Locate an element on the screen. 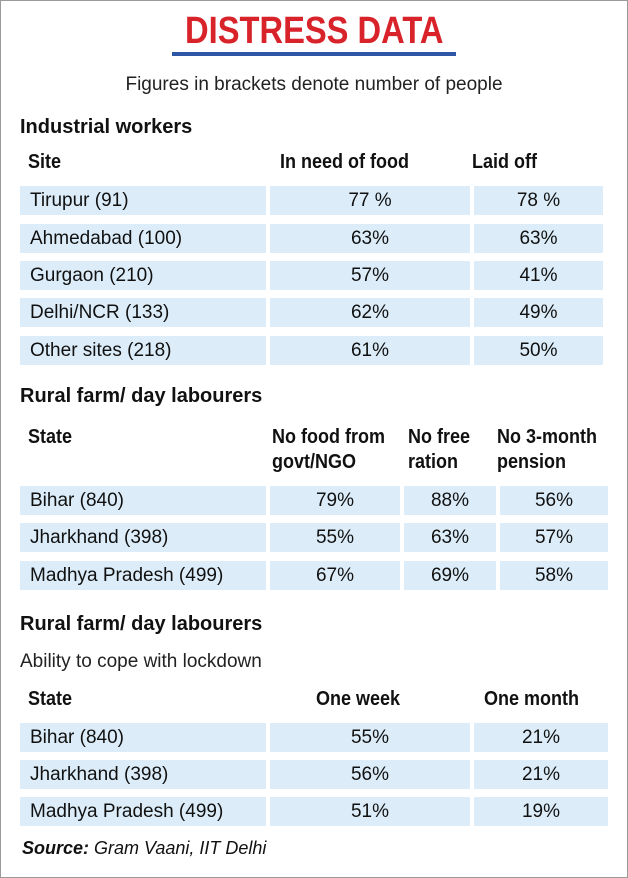 This screenshot has height=878, width=628. laid-off-cell: 50% is located at coordinates (538, 350).